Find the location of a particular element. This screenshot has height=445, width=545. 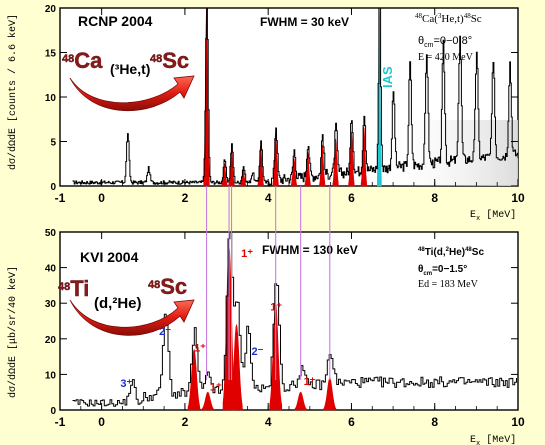

bottom-title: KVI 2004 is located at coordinates (109, 257).